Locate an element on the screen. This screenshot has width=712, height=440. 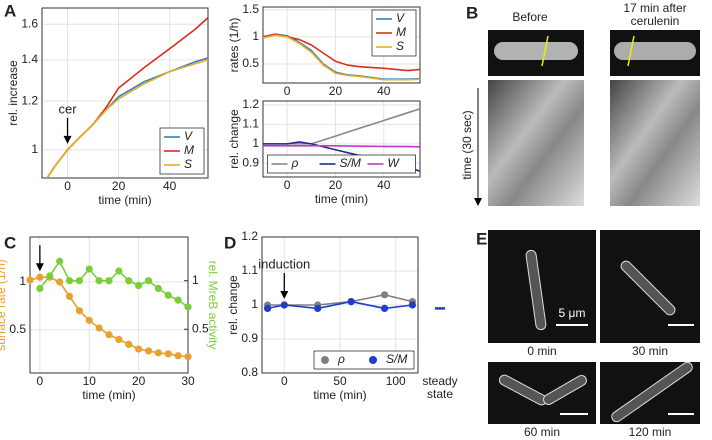
image-caption: 0 min is located at coordinates (541, 351).